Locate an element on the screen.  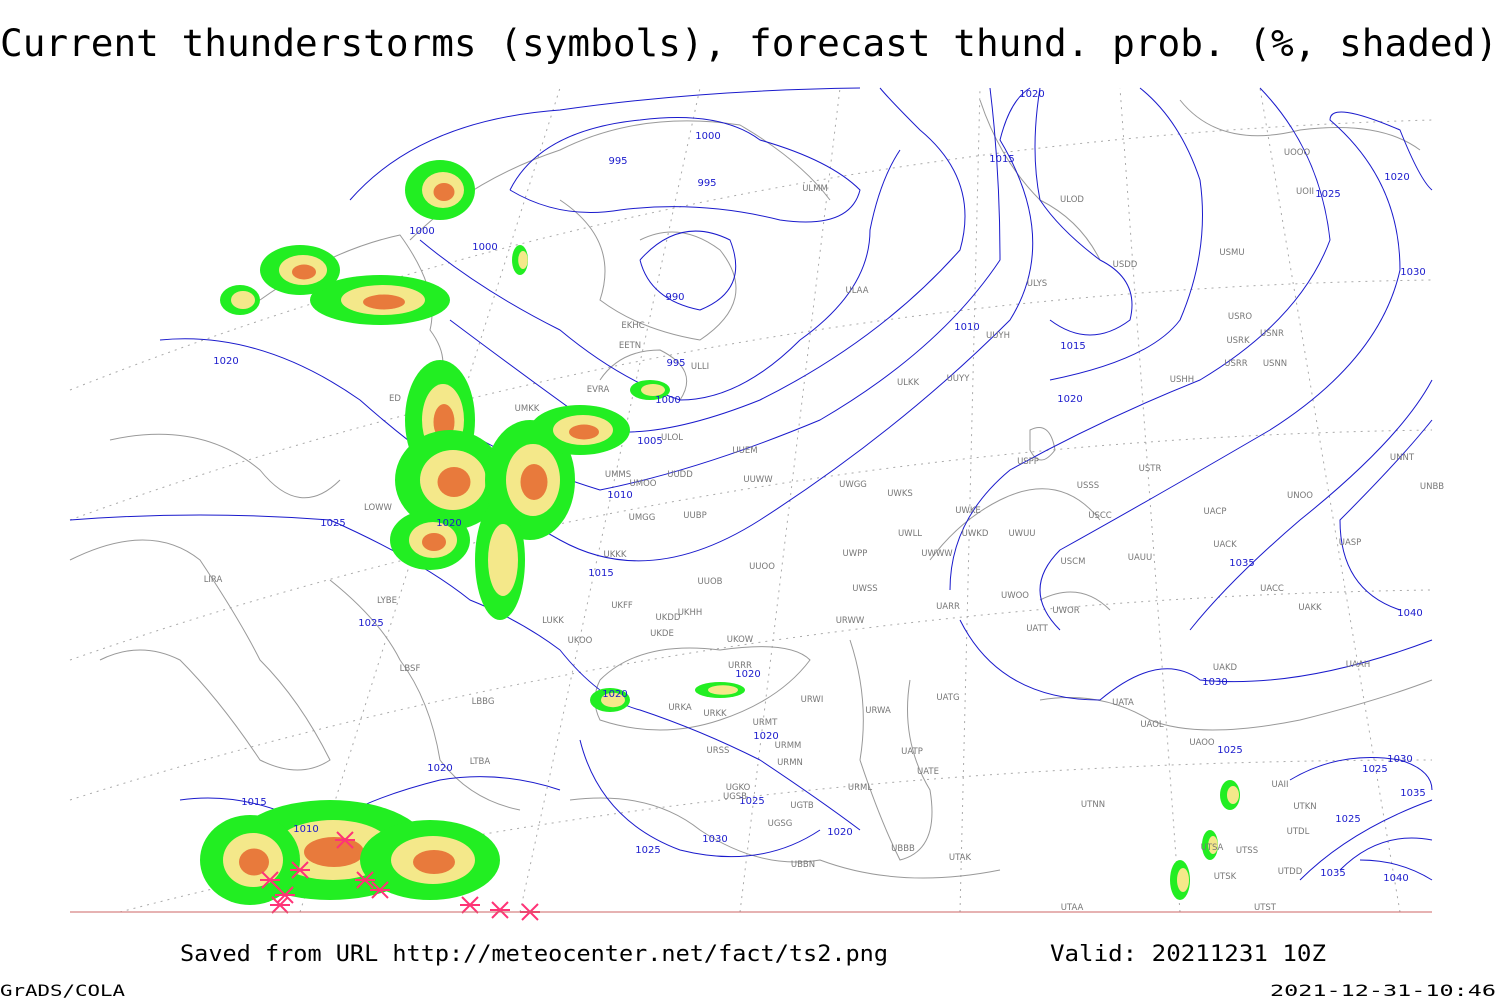
software: GrADS/COLA is located at coordinates (62, 990).